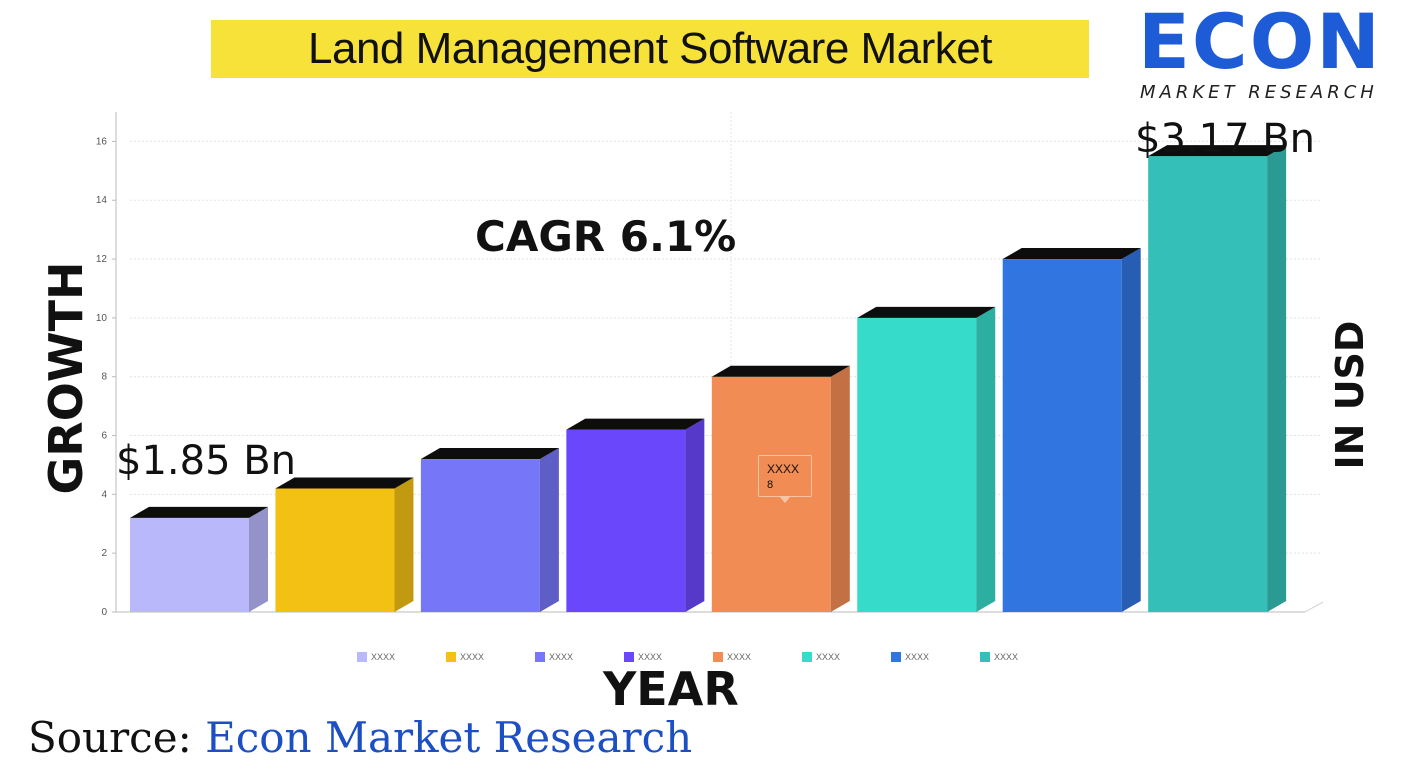  What do you see at coordinates (104, 377) in the screenshot?
I see `y-tick-label: 8` at bounding box center [104, 377].